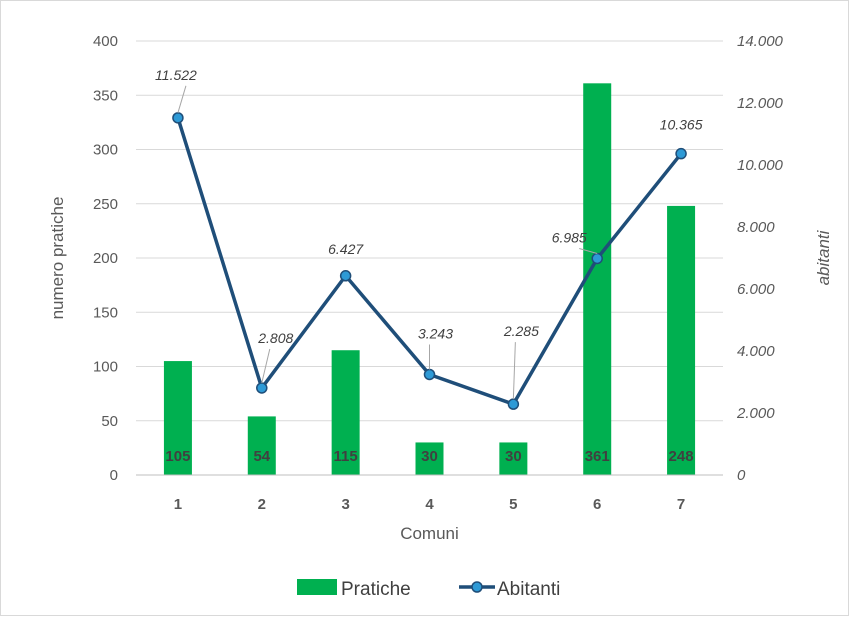 This screenshot has height=617, width=849. Describe the element at coordinates (275, 338) in the screenshot. I see `line-value-label: 2.808` at that location.